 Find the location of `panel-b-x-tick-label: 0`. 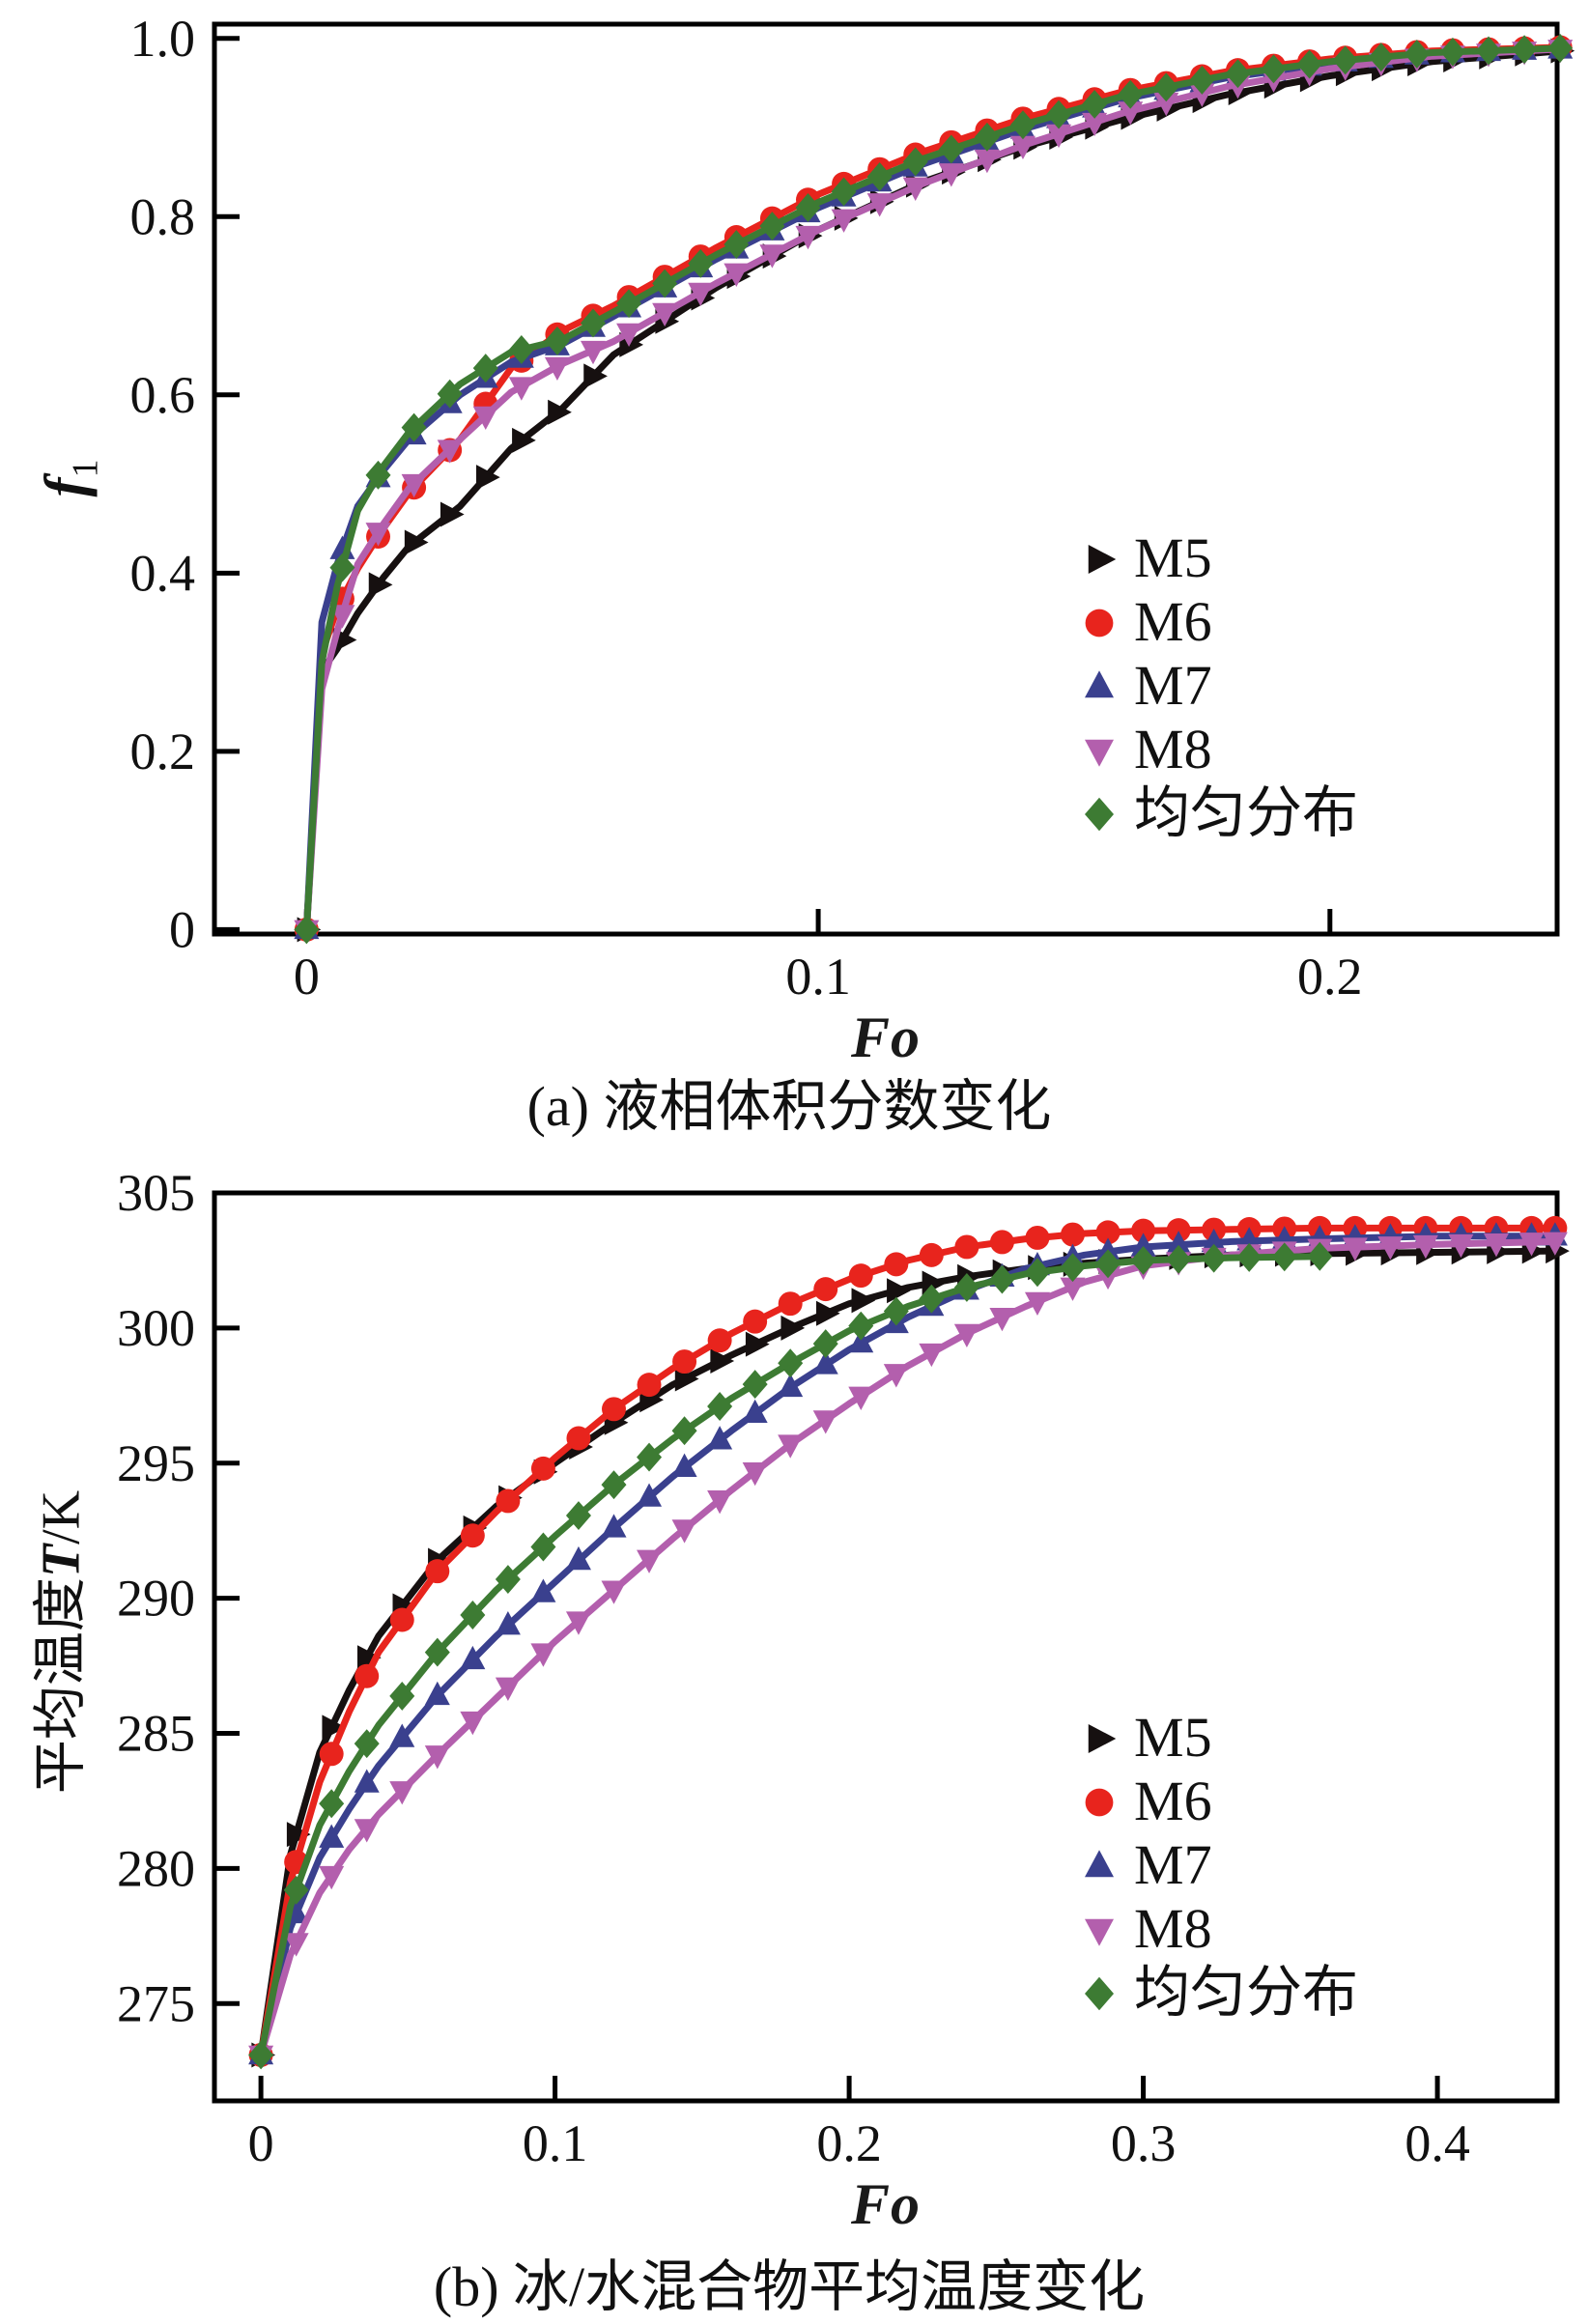

panel-b-x-tick-label: 0 is located at coordinates (261, 2143).